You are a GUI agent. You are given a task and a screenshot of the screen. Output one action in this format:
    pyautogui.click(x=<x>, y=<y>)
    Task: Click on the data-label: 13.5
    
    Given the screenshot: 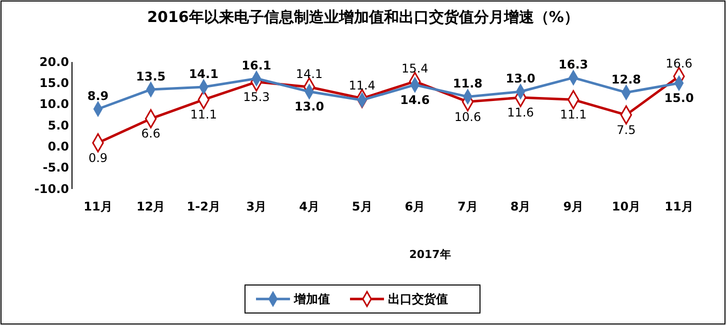 What is the action you would take?
    pyautogui.click(x=151, y=77)
    